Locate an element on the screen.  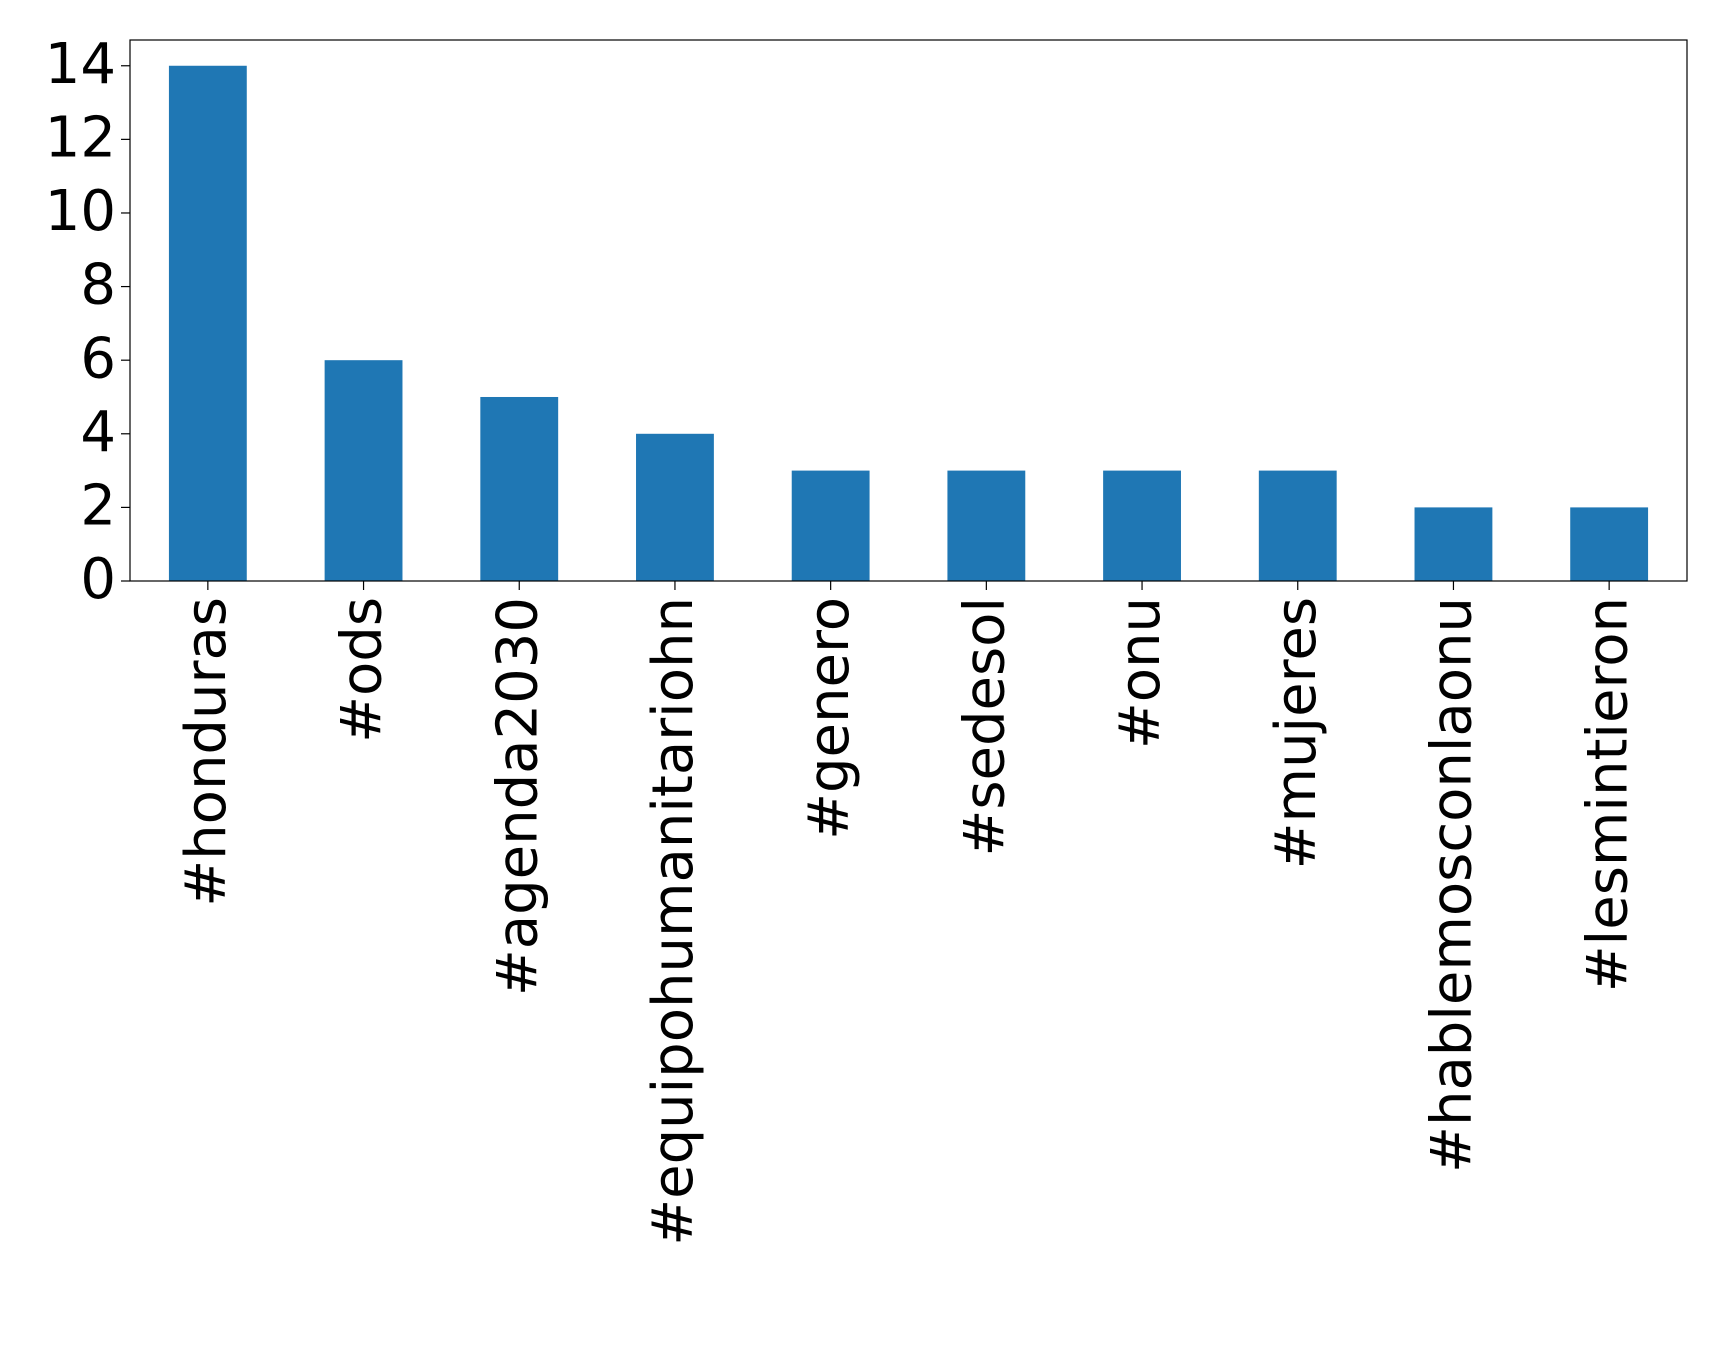
y-tick-label: 2 is located at coordinates (98, 506).